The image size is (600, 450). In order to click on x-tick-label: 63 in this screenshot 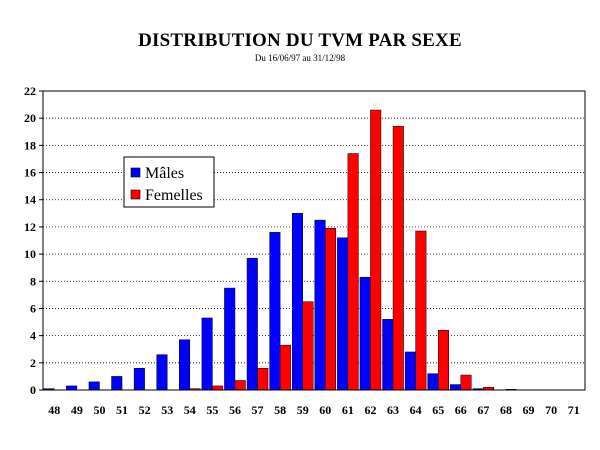, I will do `click(393, 410)`.